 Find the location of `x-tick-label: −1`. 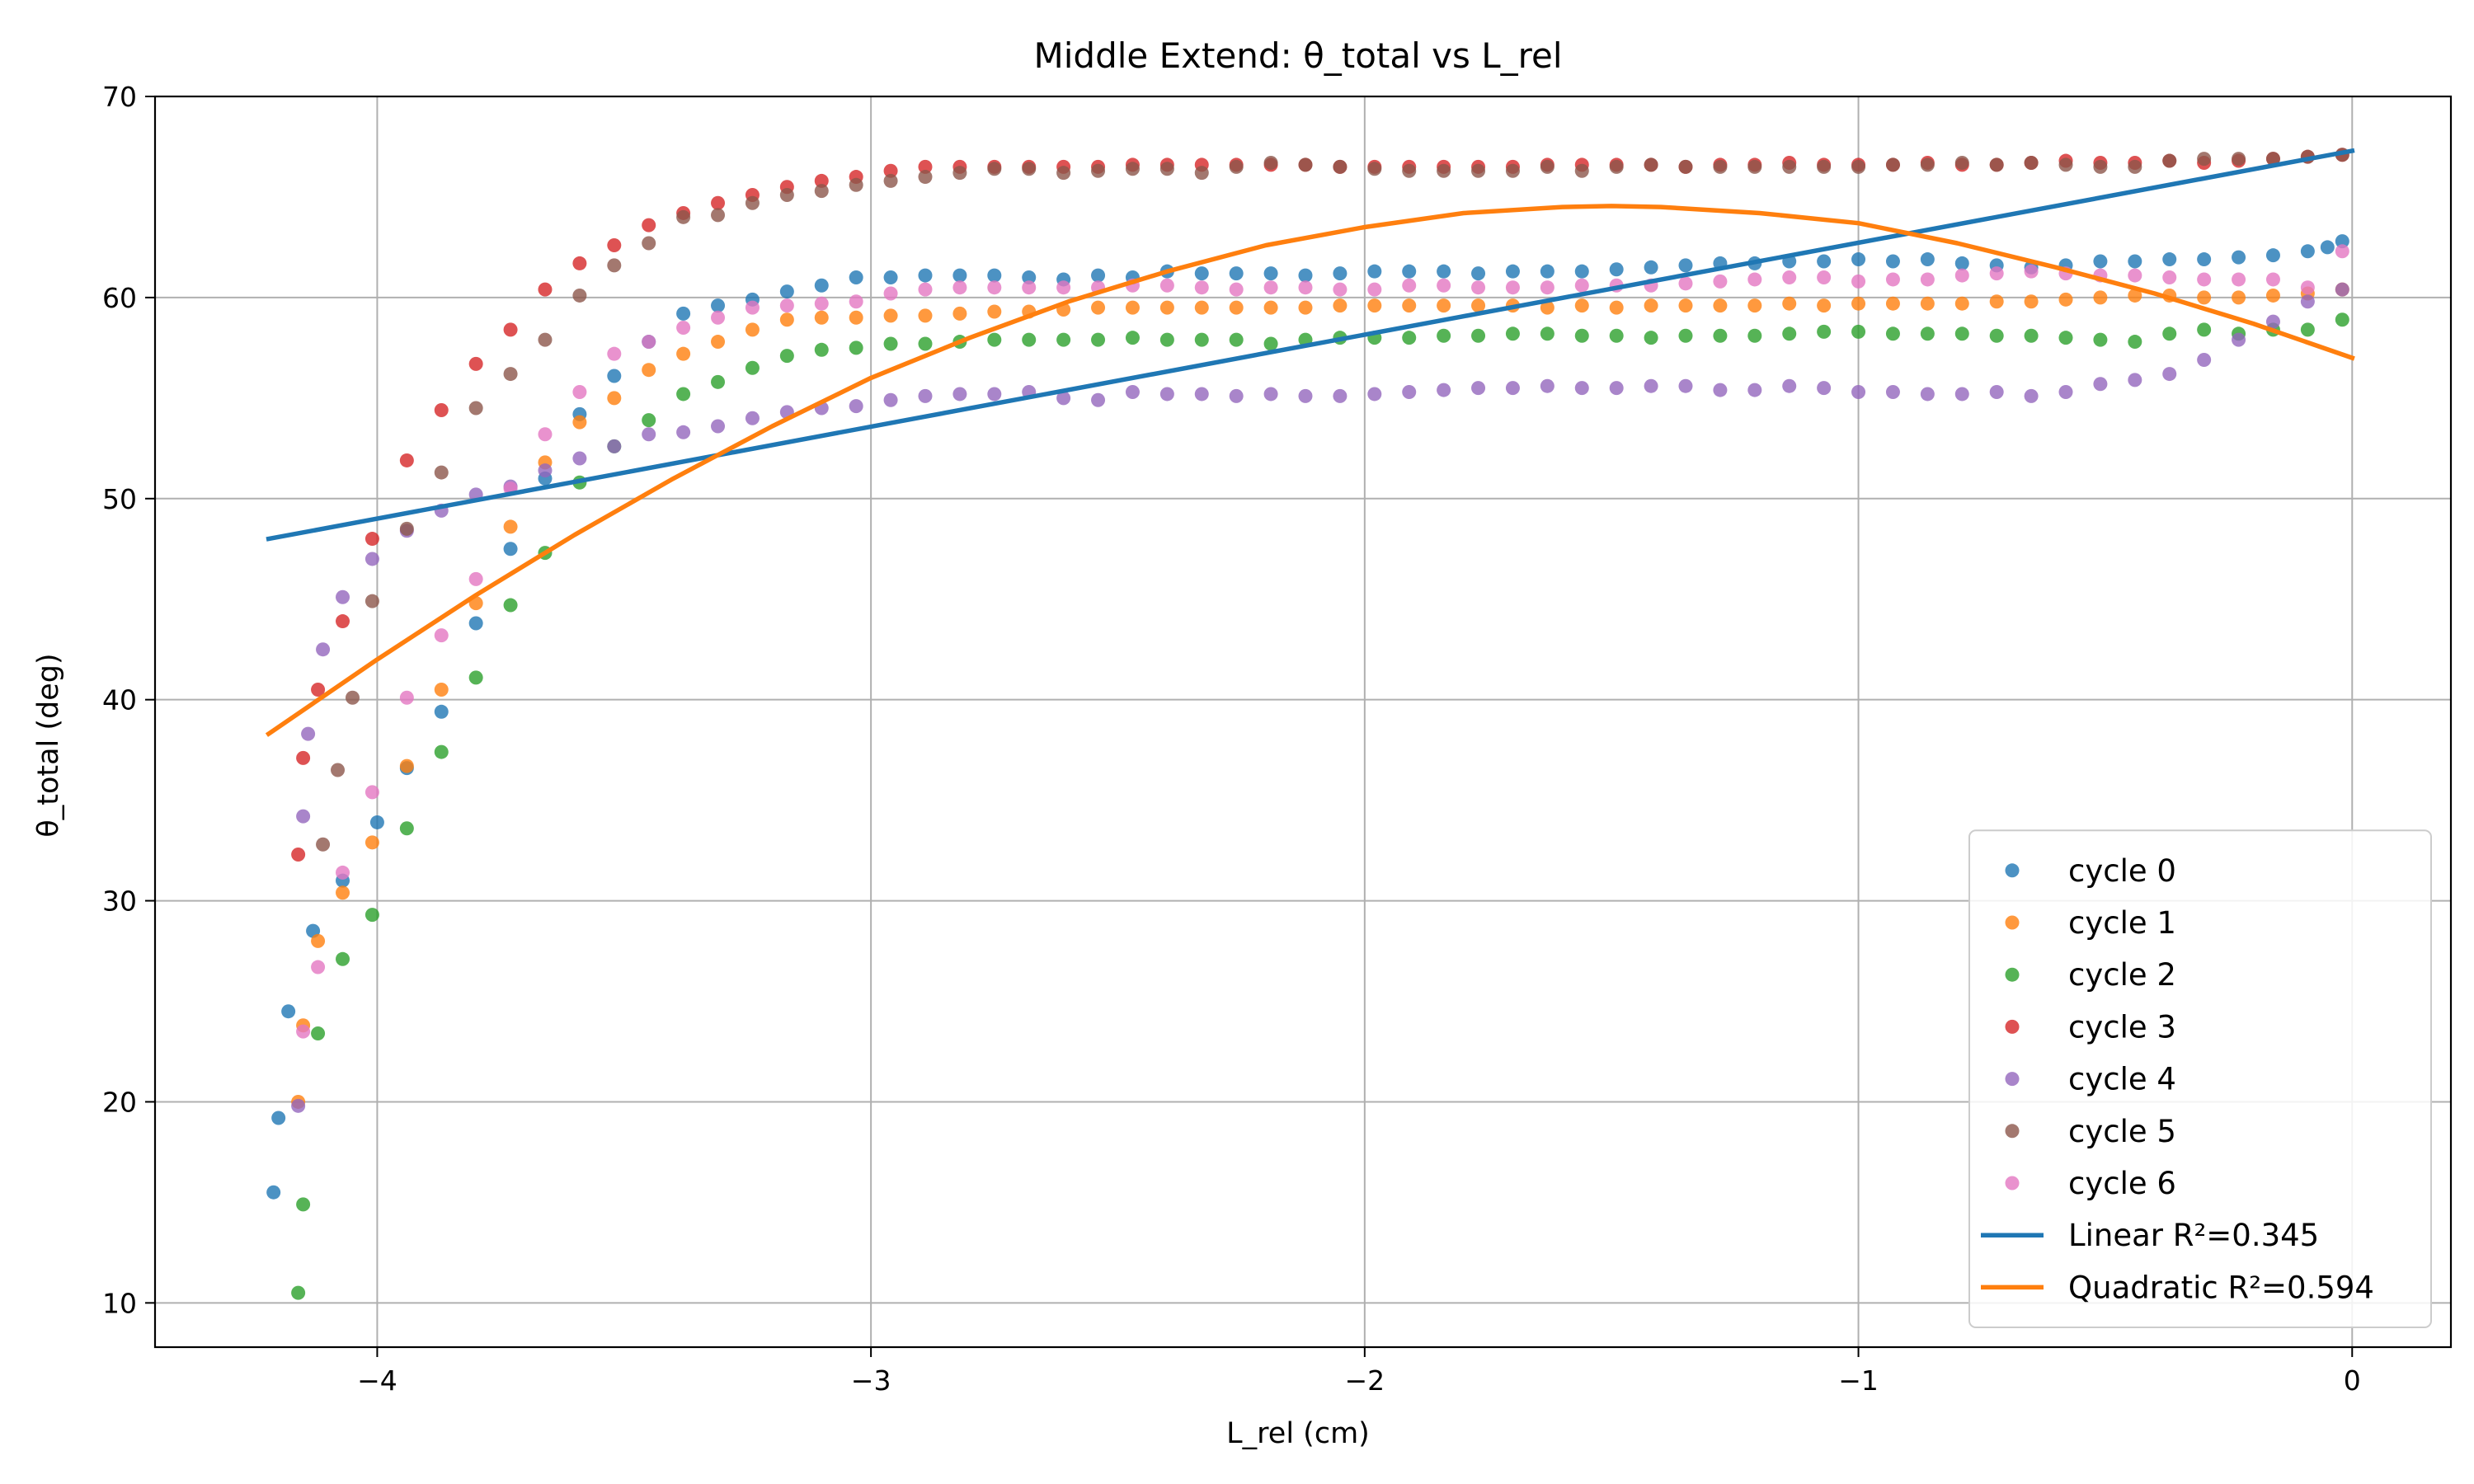

x-tick-label: −1 is located at coordinates (1858, 1380).